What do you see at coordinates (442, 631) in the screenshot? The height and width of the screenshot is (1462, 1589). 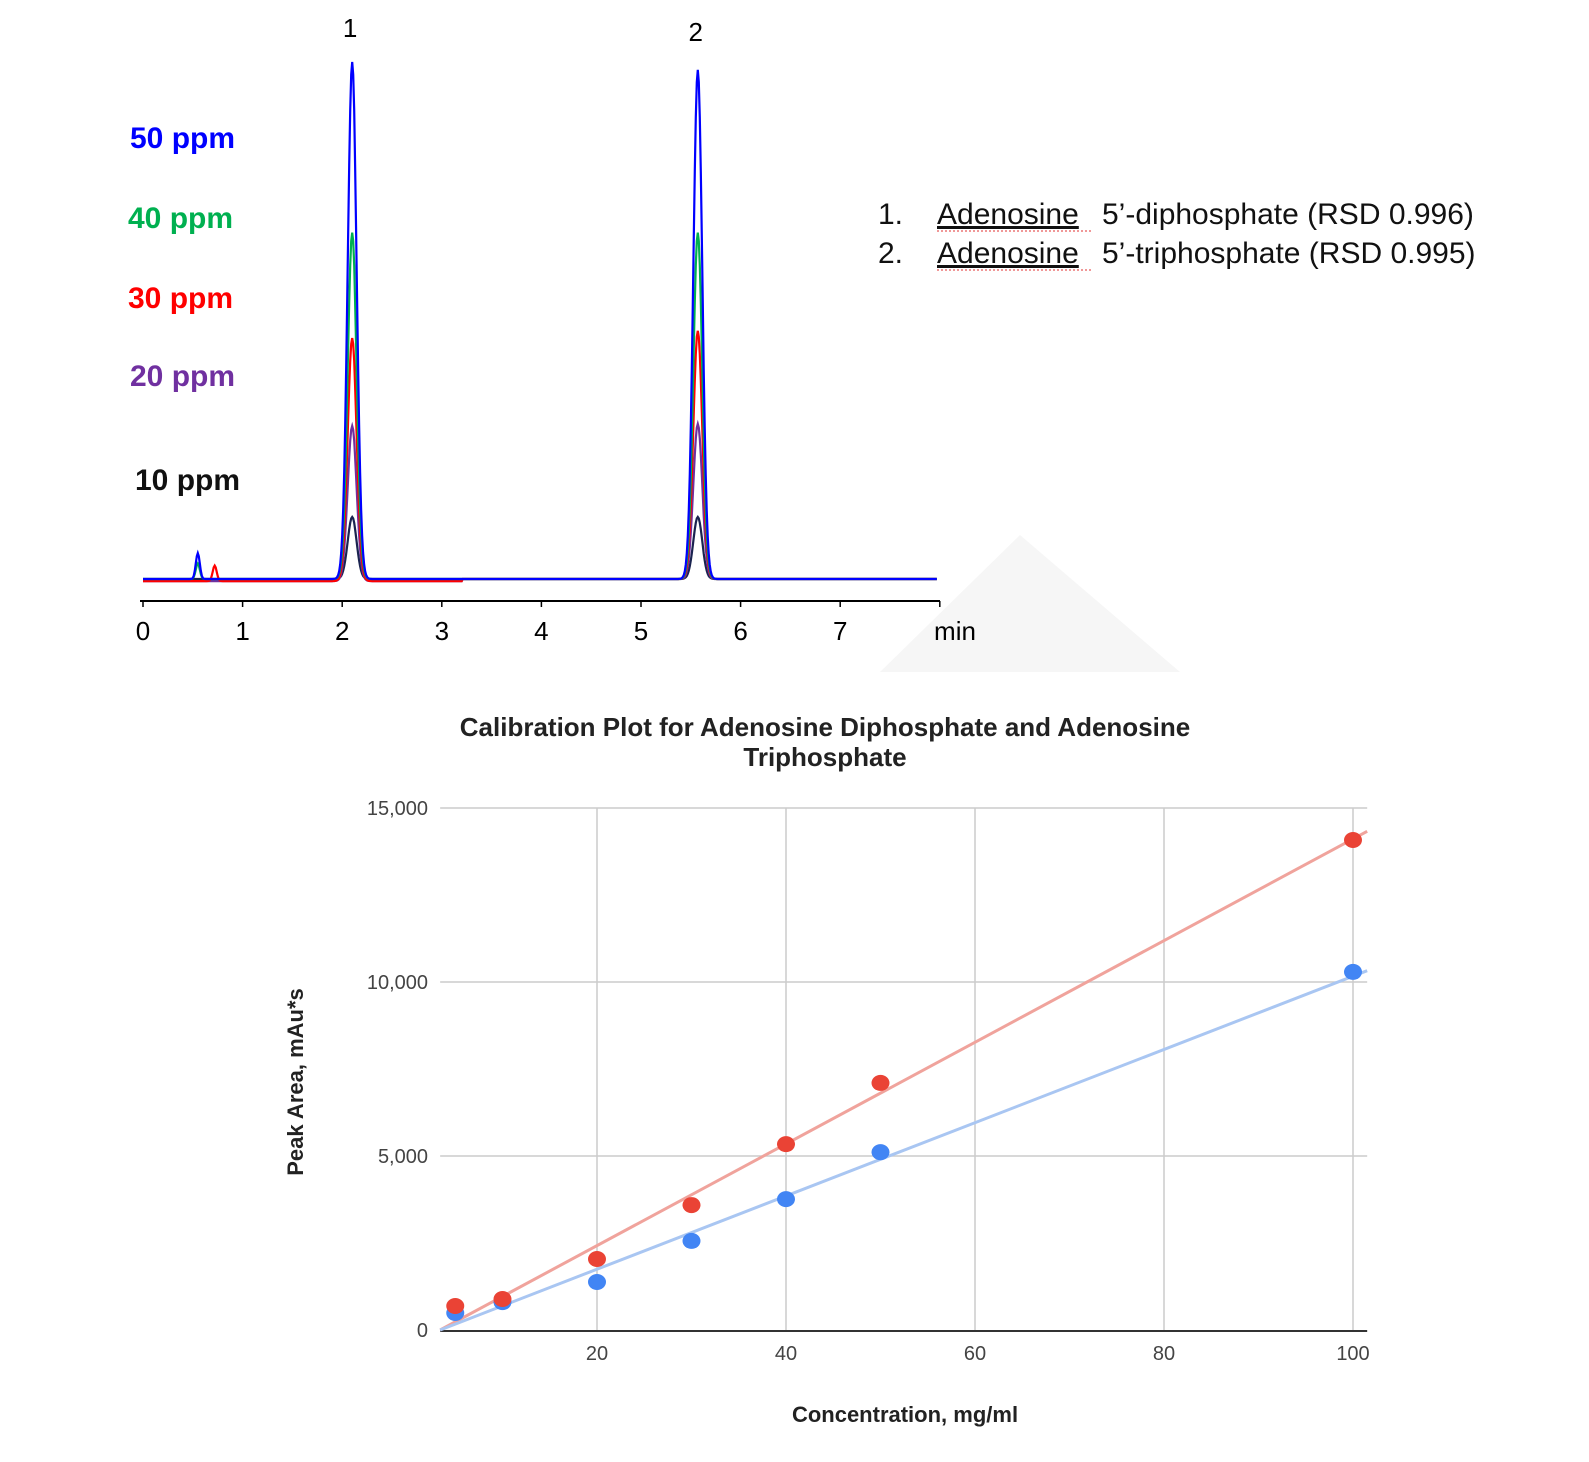 I see `x-tick-label: 3` at bounding box center [442, 631].